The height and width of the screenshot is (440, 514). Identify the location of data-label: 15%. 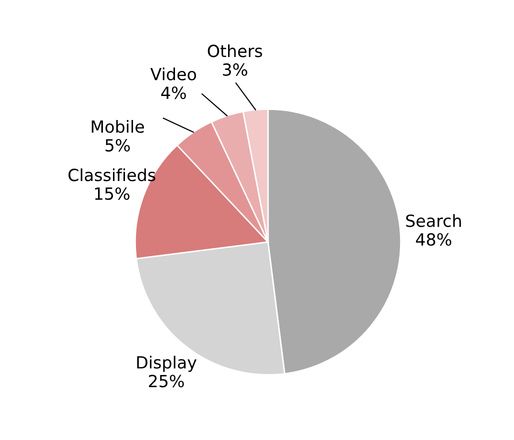
(112, 193).